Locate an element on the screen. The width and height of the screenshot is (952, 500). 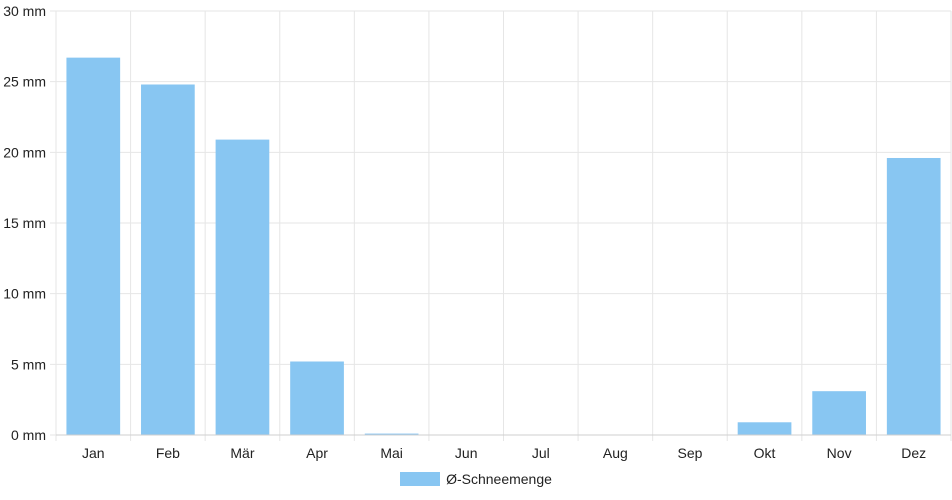
y-tick-label: 25 mm is located at coordinates (24, 82).